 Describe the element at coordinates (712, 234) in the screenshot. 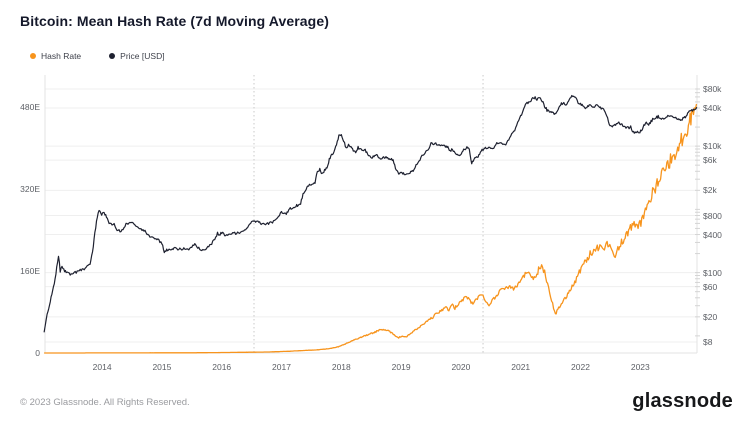

I see `right-axis-tick: $400` at that location.